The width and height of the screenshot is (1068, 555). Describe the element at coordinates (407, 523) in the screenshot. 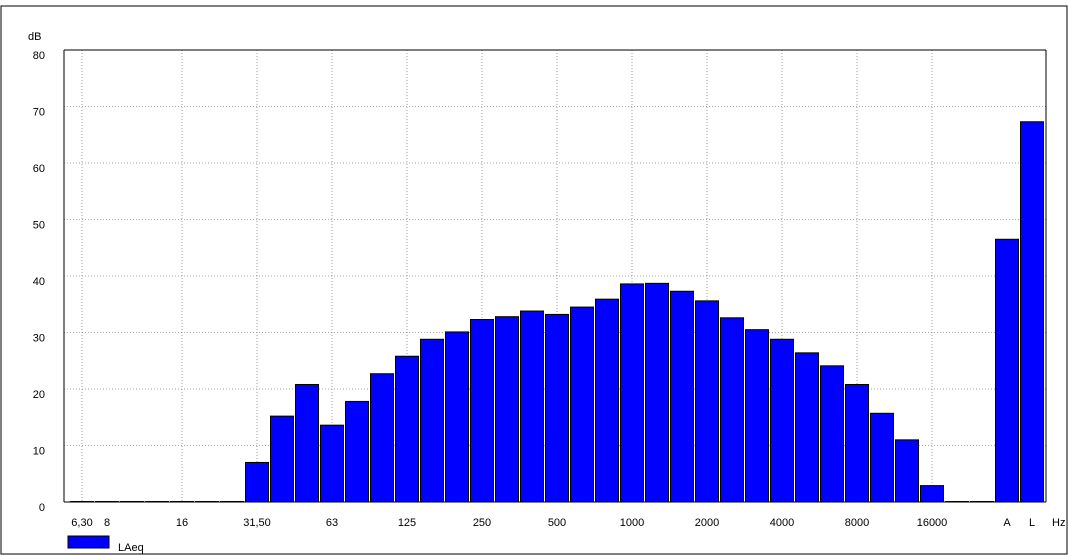

I see `x-tick-label: 125` at that location.